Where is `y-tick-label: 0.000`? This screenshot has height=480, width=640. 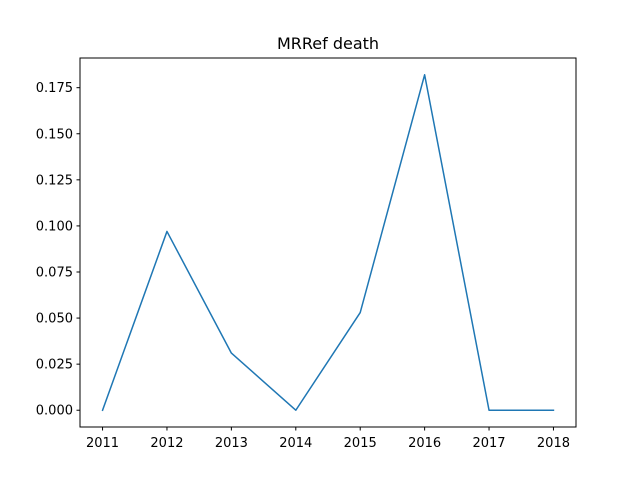
y-tick-label: 0.000 is located at coordinates (54, 411).